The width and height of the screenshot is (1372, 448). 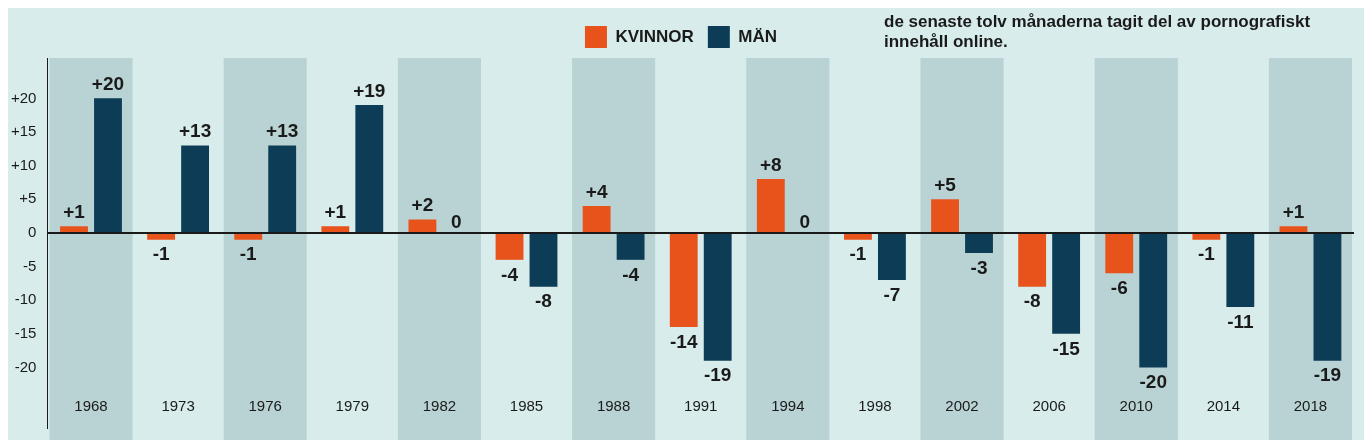 What do you see at coordinates (1049, 406) in the screenshot?
I see `x-tick-label: 2006` at bounding box center [1049, 406].